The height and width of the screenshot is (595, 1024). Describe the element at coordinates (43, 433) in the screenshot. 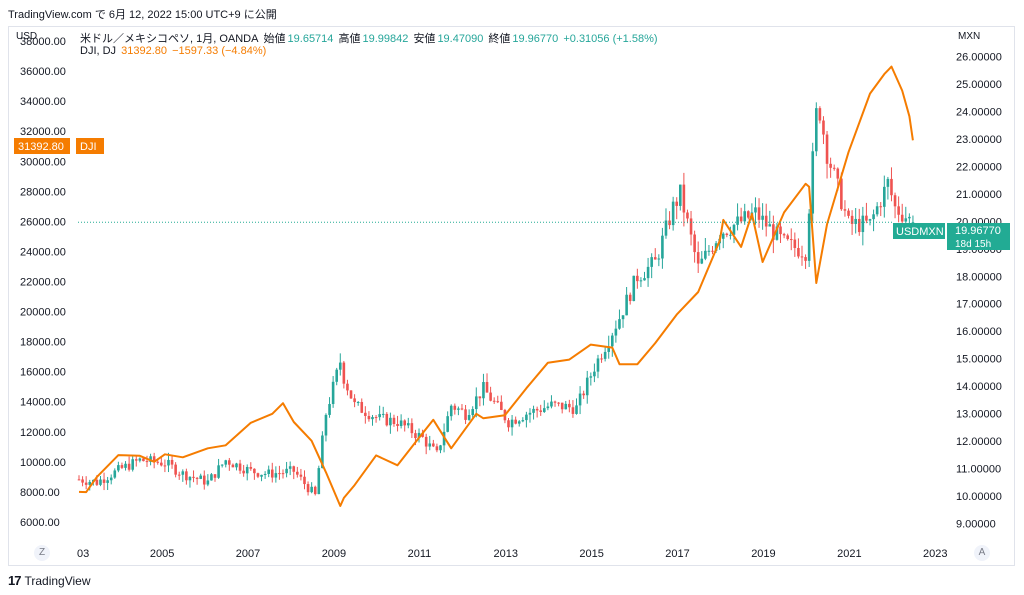

I see `left-tick-label: 12000.00` at that location.